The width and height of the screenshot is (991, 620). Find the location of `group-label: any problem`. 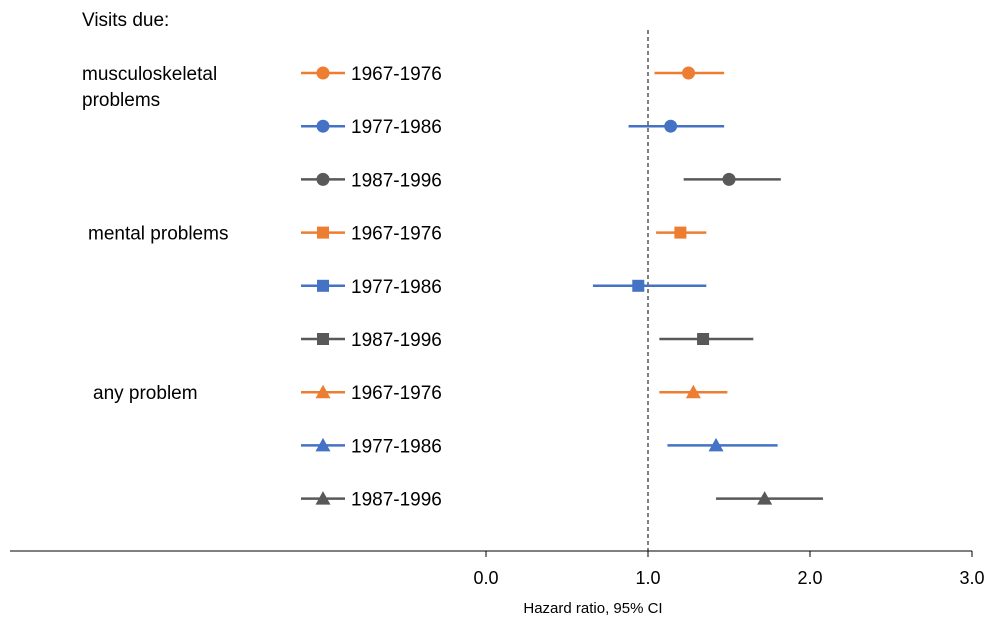

group-label: any problem is located at coordinates (145, 393).